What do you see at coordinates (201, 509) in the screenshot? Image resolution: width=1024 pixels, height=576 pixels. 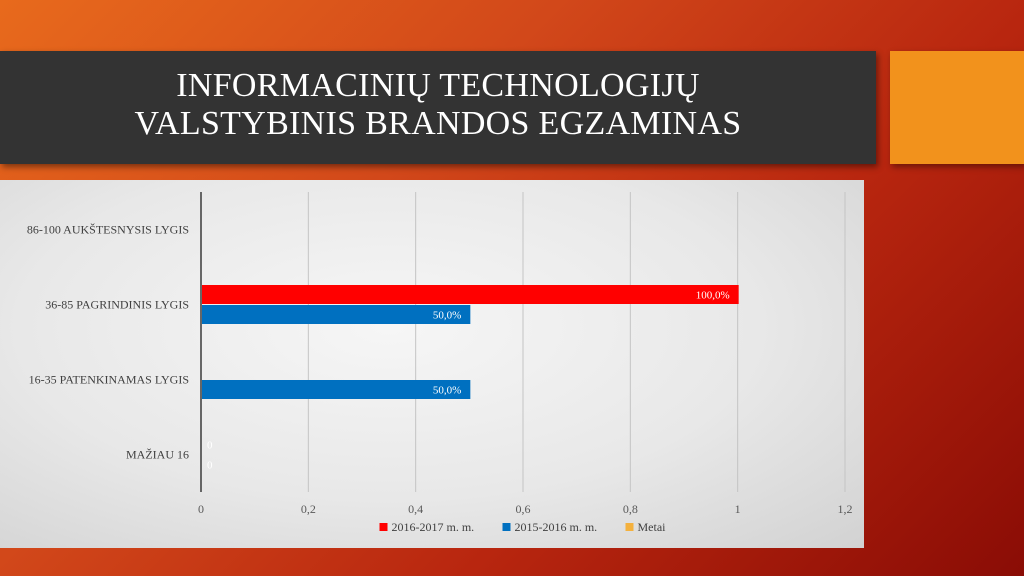 I see `x-tick-label: 0` at bounding box center [201, 509].